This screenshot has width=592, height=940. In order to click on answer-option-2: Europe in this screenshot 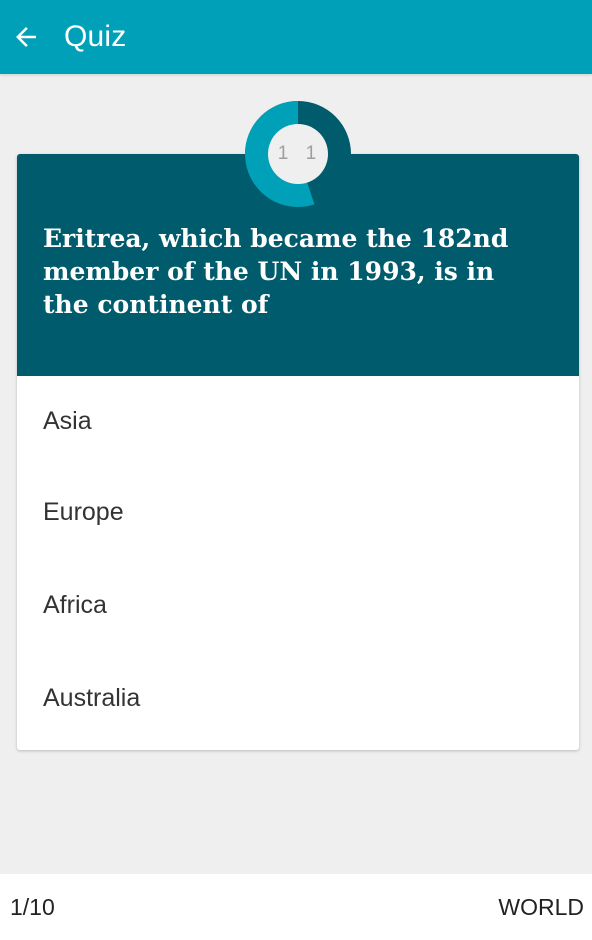, I will do `click(83, 512)`.